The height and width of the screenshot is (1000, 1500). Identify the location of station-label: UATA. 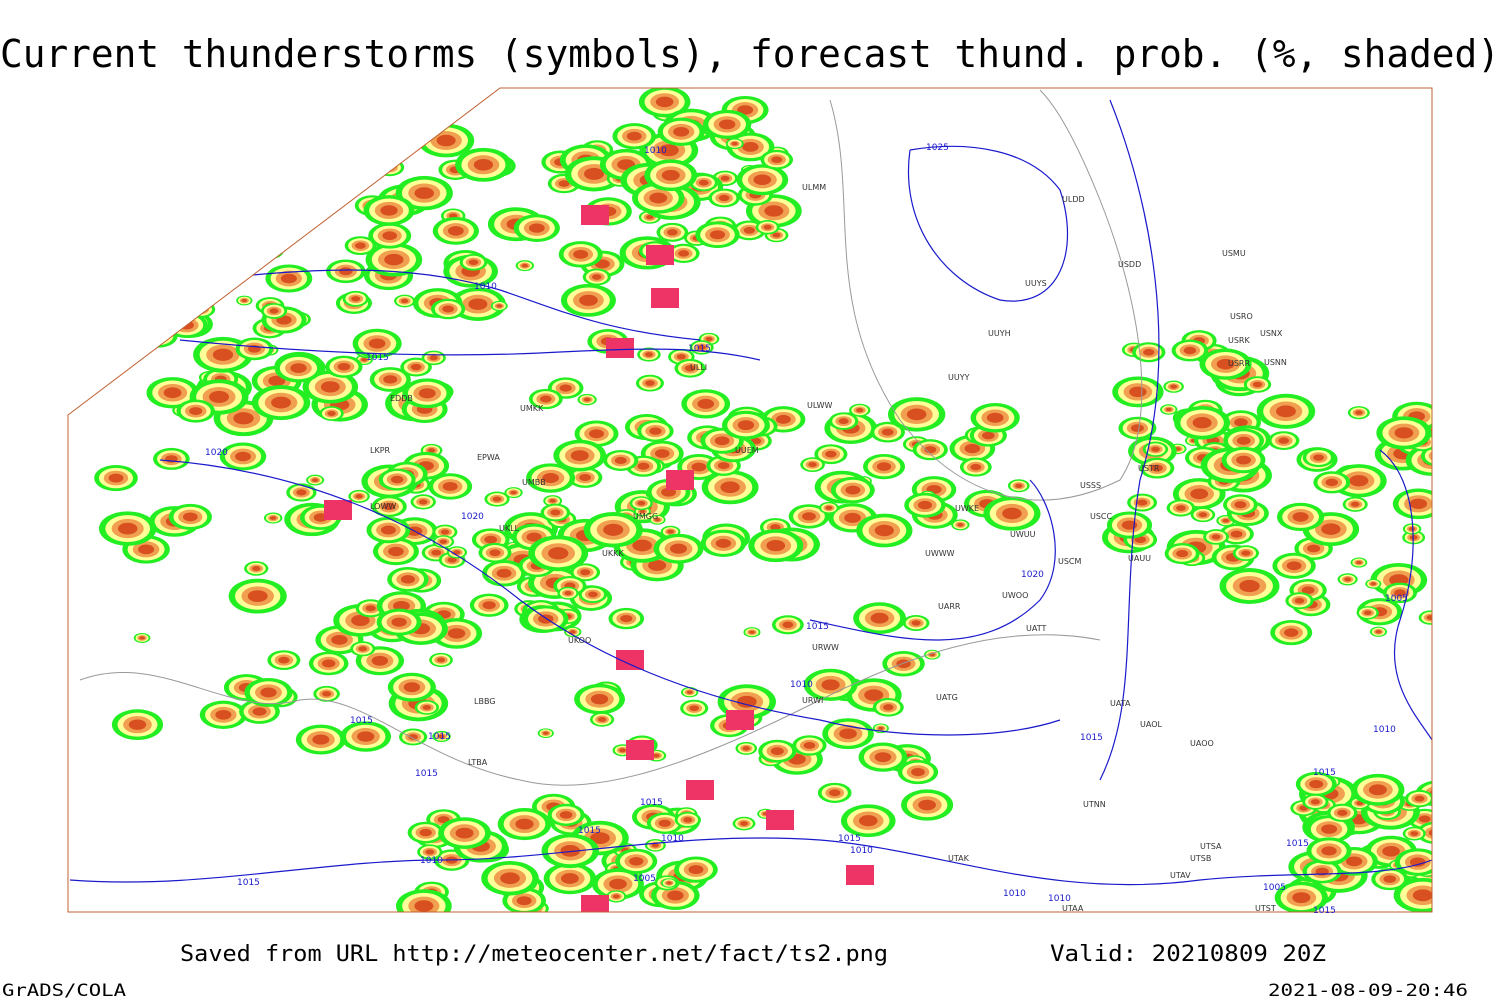
(1120, 703).